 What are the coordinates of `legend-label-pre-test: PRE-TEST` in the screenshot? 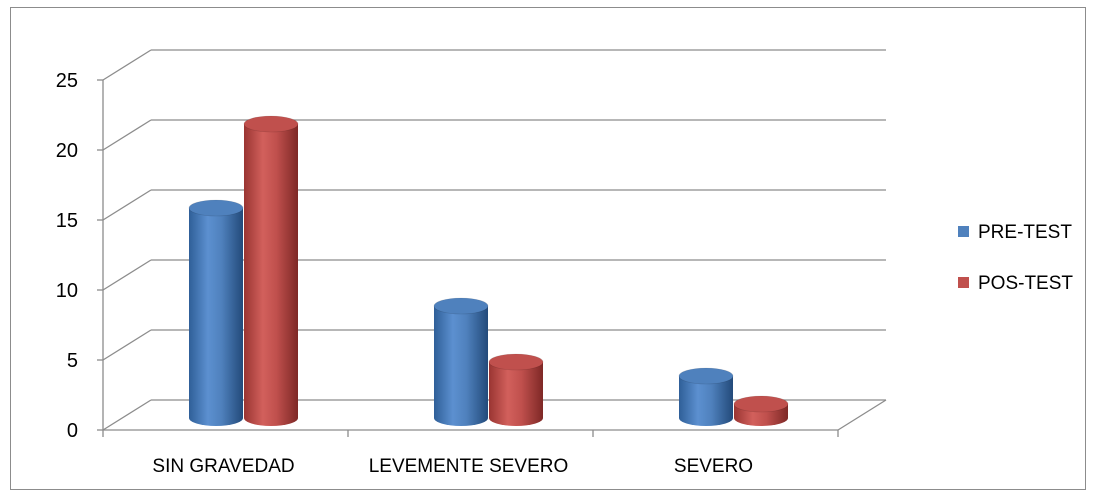 It's located at (1025, 232).